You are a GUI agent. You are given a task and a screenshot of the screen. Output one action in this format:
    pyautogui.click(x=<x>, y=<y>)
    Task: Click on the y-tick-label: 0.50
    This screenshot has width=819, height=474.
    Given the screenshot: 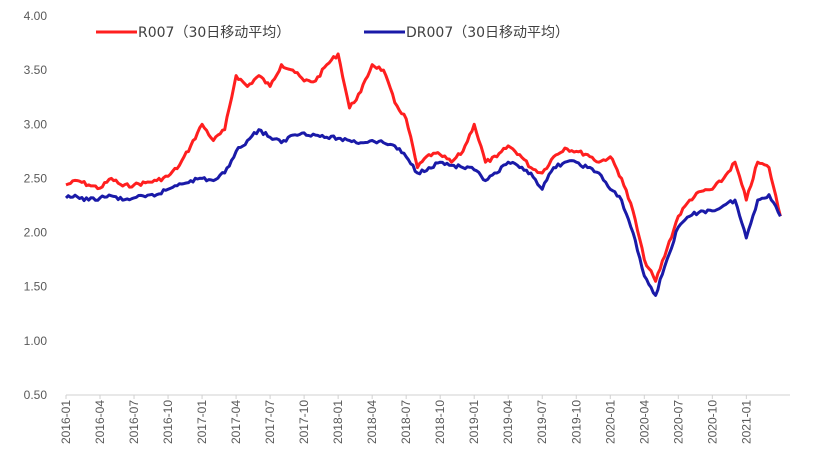 What is the action you would take?
    pyautogui.click(x=36, y=395)
    